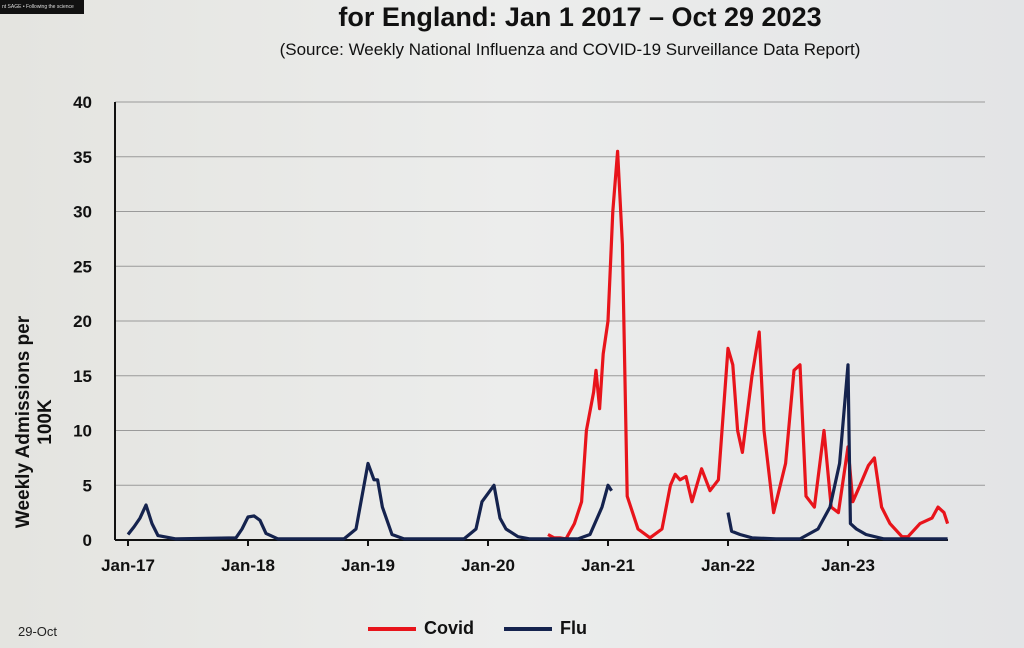 The height and width of the screenshot is (648, 1024). I want to click on legend-swatch-covid, so click(392, 628).